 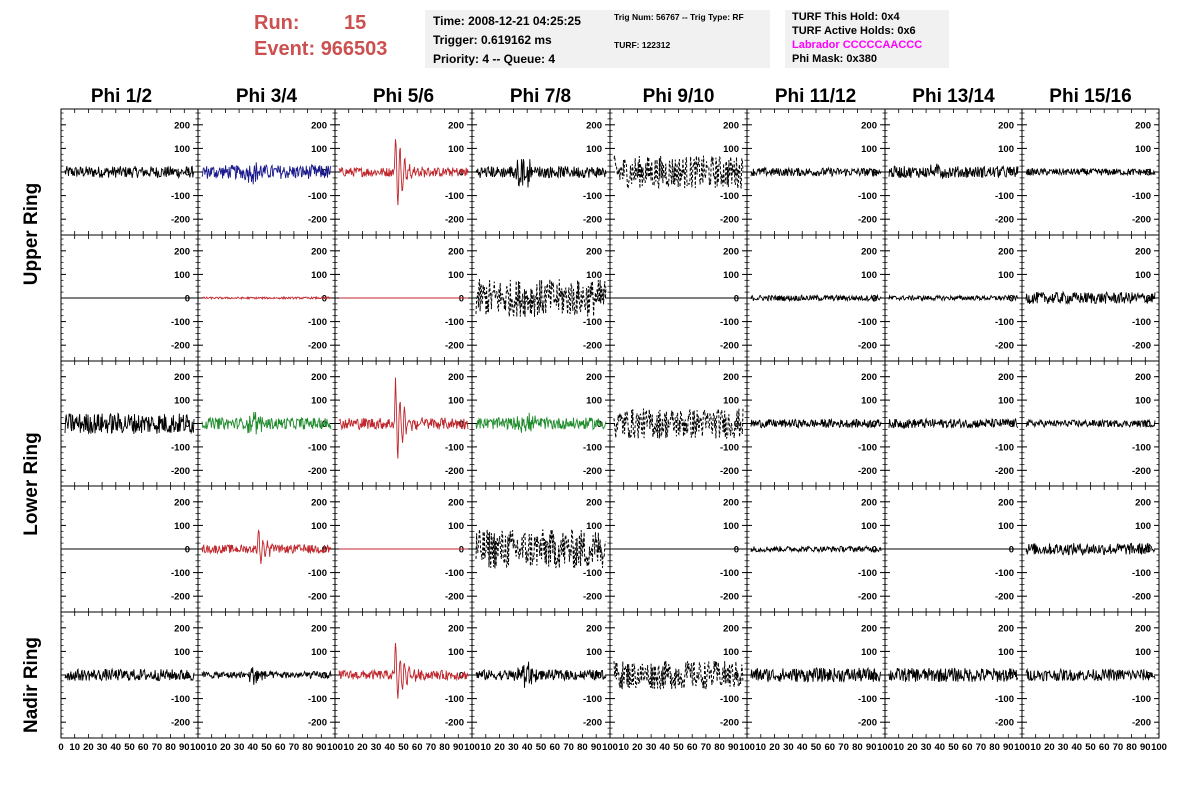 What do you see at coordinates (1090, 423) in the screenshot?
I see `panel-r3-c8: 200 100 0 -100 -200` at bounding box center [1090, 423].